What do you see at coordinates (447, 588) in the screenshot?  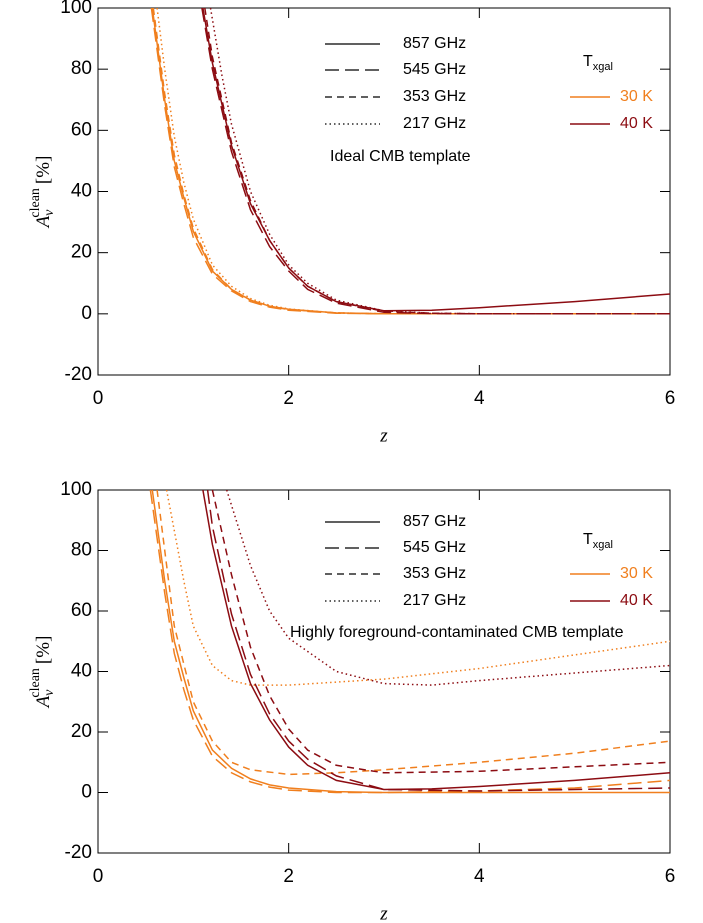 I see `series-line` at bounding box center [447, 588].